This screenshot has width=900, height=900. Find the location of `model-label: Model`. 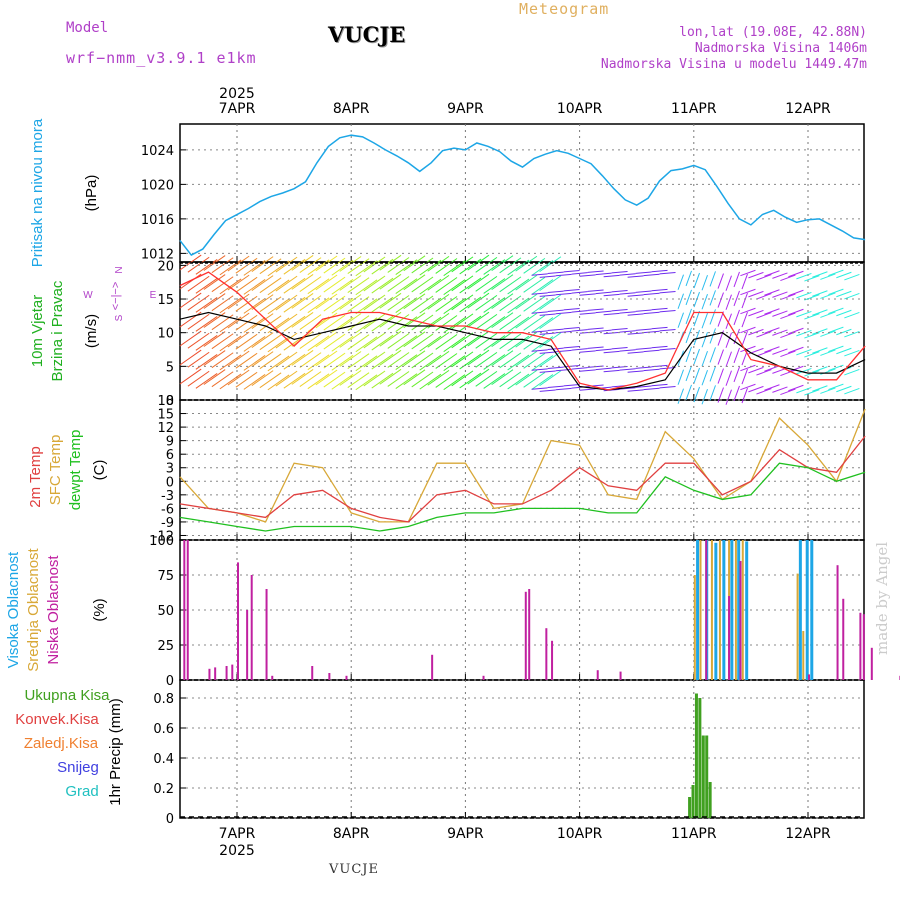

model-label: Model is located at coordinates (87, 28).